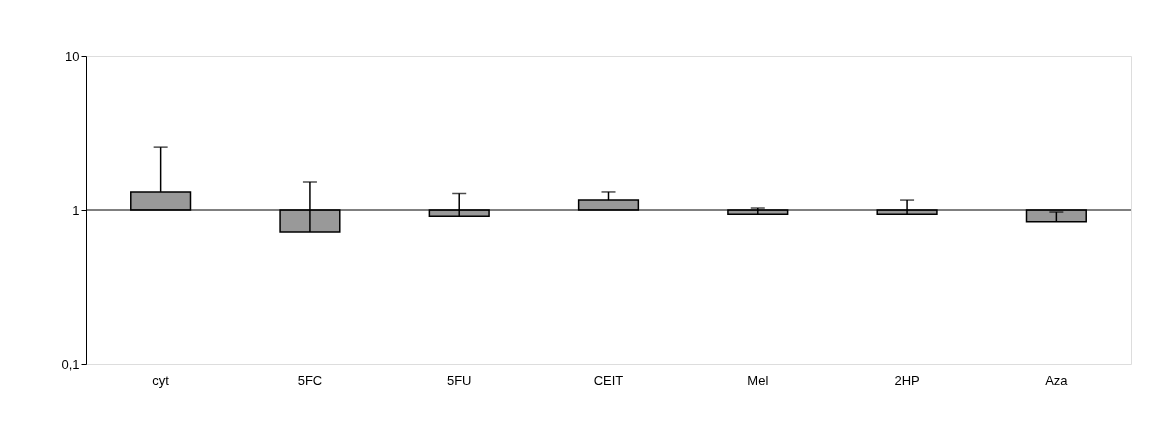 This screenshot has width=1164, height=430. Describe the element at coordinates (161, 380) in the screenshot. I see `x-tick-label: cyt` at that location.